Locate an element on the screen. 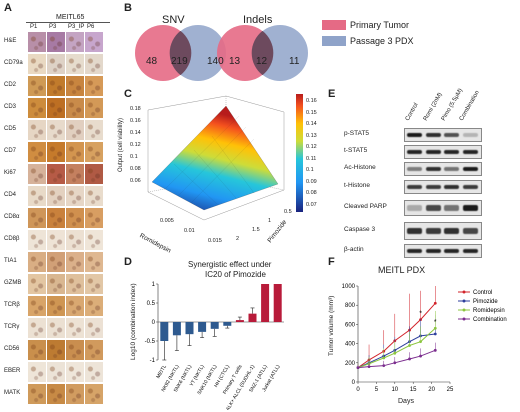 The width and height of the screenshot is (520, 412). f-xtick-label: 0 is located at coordinates (358, 390).